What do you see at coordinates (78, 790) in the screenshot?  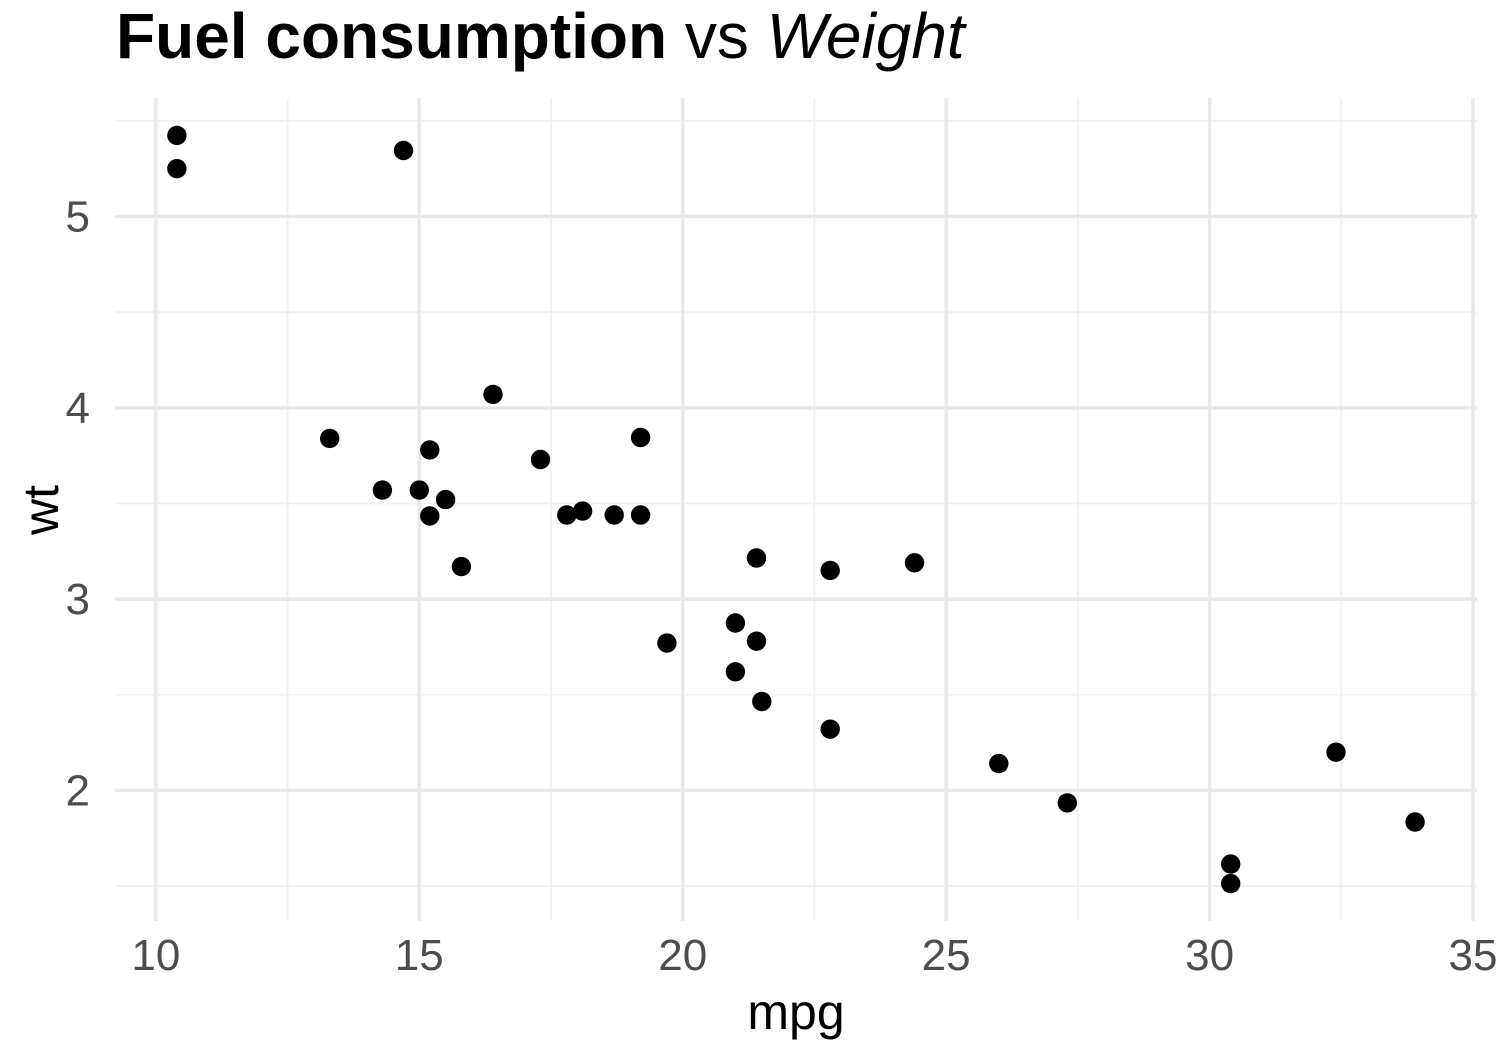 I see `y-tick-label: 2` at bounding box center [78, 790].